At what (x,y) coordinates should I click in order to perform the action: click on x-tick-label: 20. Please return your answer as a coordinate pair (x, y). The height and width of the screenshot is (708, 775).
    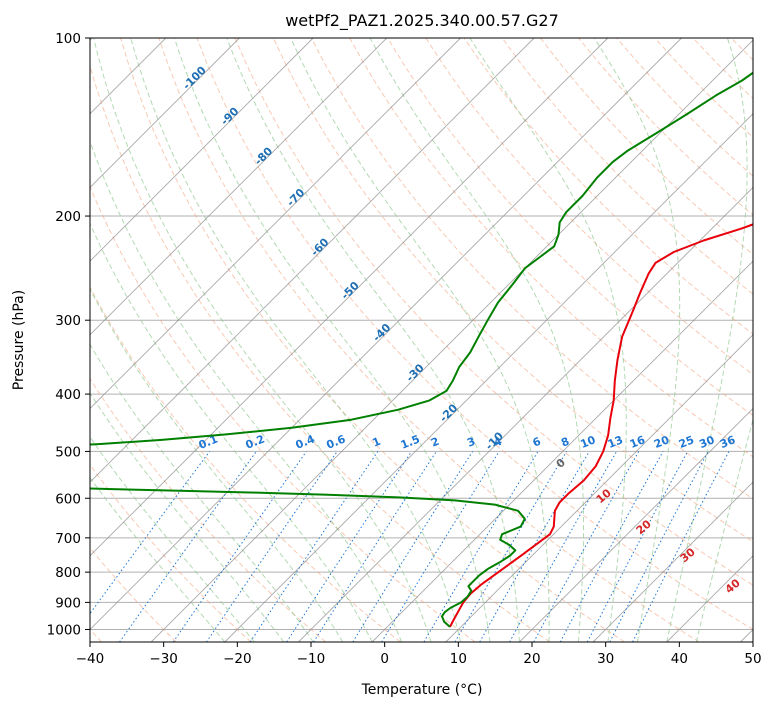
    Looking at the image, I should click on (531, 659).